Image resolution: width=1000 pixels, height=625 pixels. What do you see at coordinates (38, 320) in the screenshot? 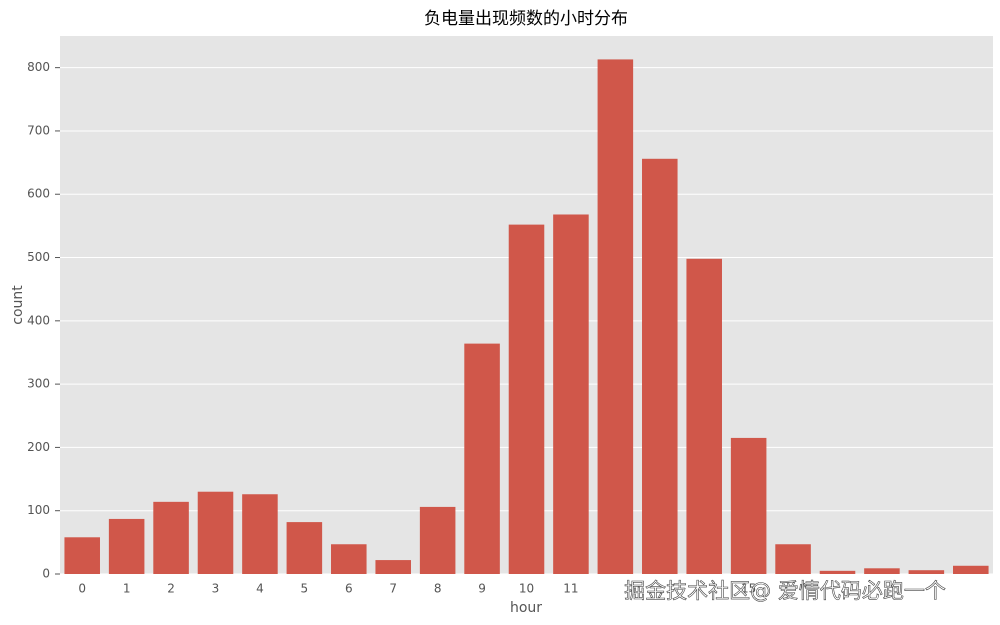
I see `y-tick-label: 400` at bounding box center [38, 320].